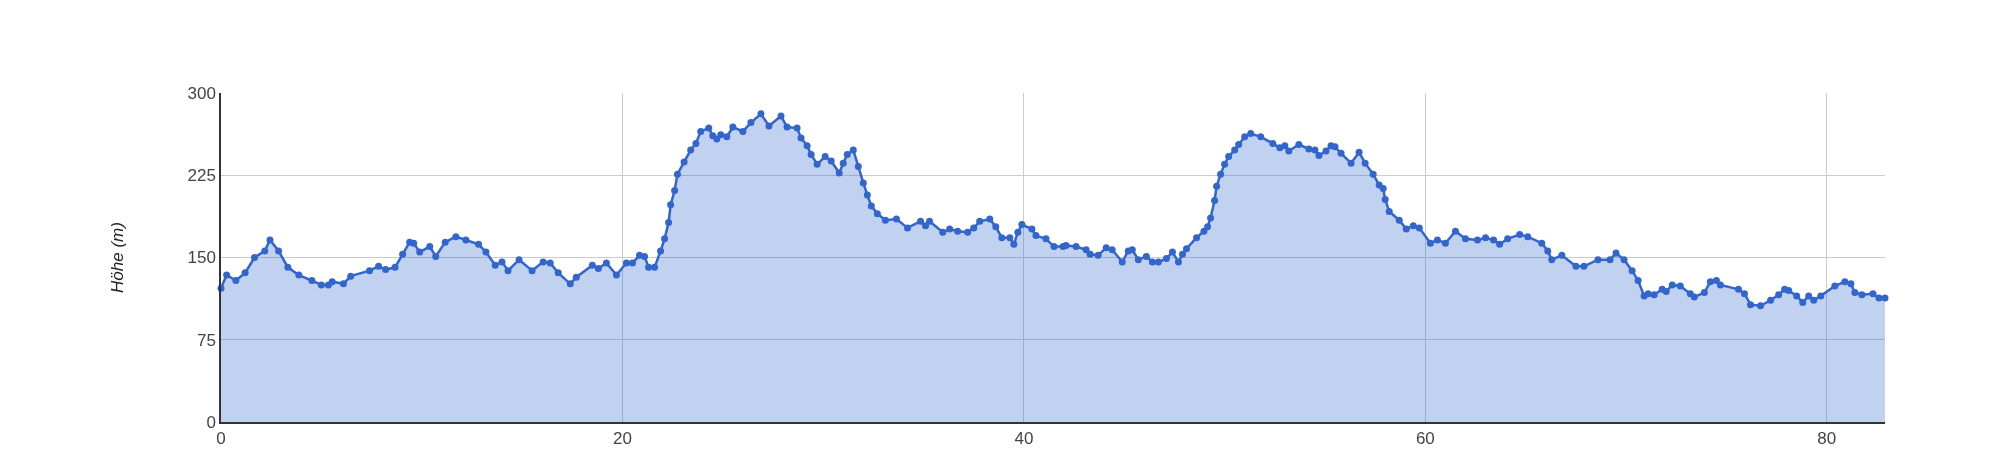  I want to click on y-tick-label: 75, so click(206, 340).